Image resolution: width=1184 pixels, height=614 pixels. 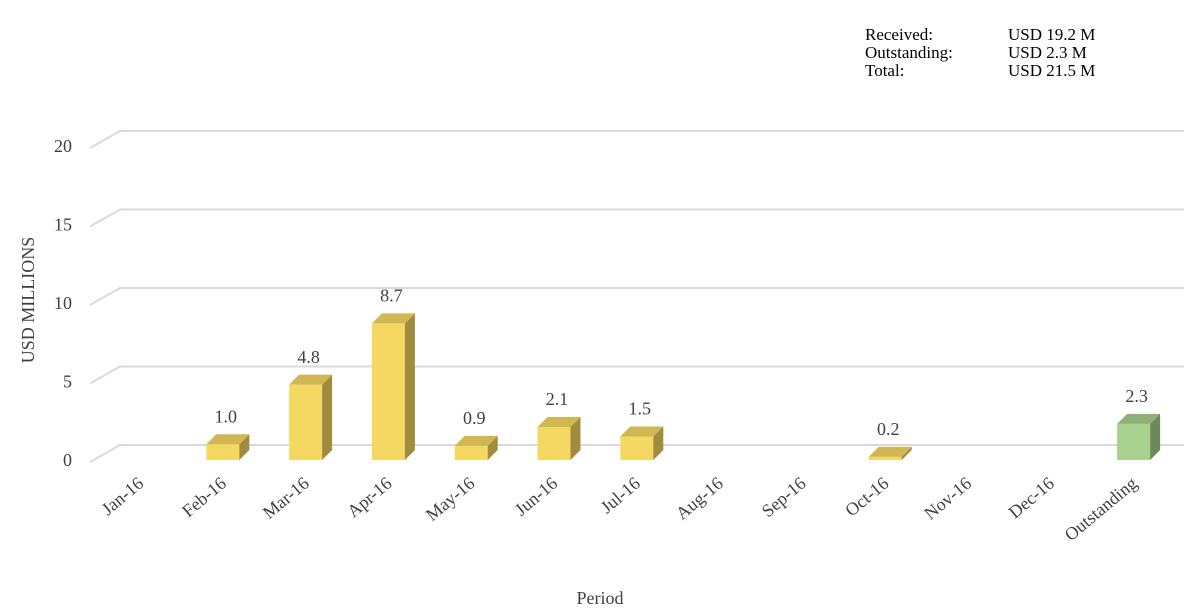 I want to click on x-tick-label: Outstanding, so click(x=1101, y=509).